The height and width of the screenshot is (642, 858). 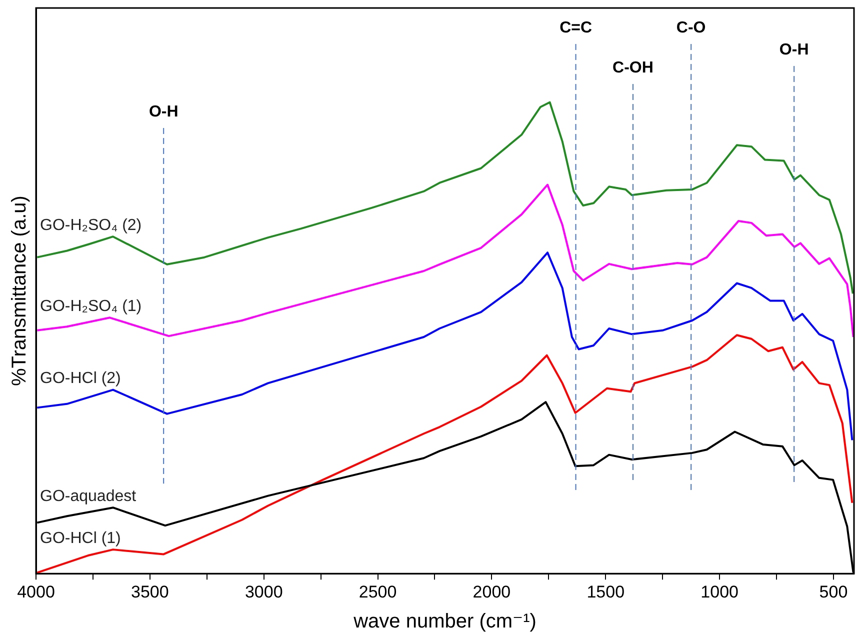 What do you see at coordinates (719, 592) in the screenshot?
I see `x-tick-label: 1000` at bounding box center [719, 592].